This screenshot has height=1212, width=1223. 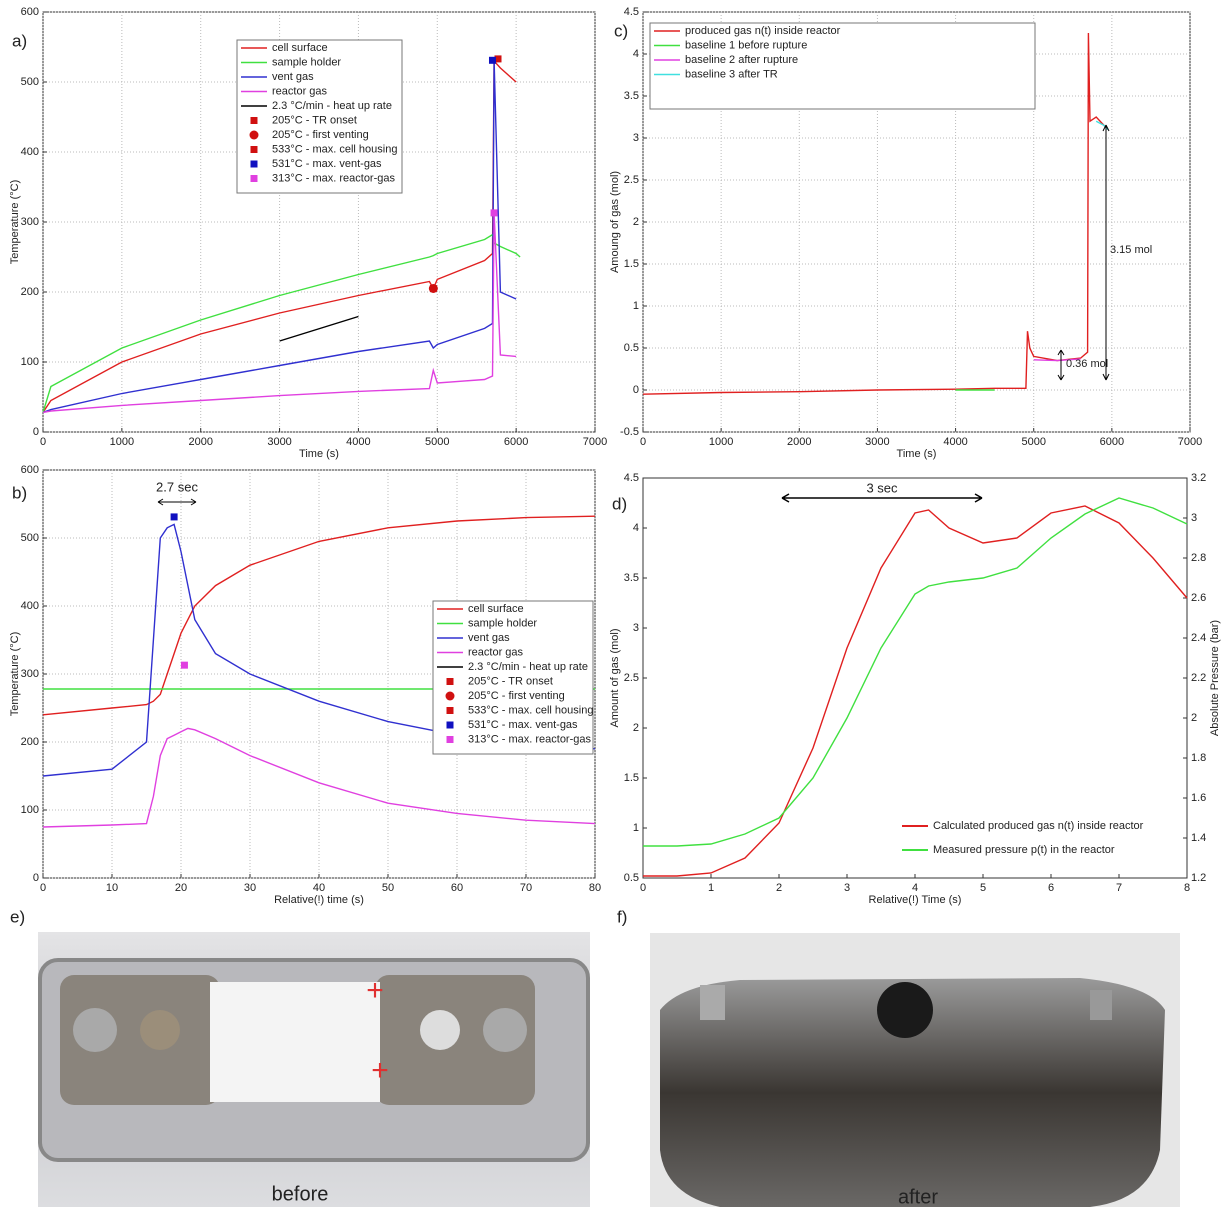 I want to click on legend-label: vent gas, so click(x=293, y=77).